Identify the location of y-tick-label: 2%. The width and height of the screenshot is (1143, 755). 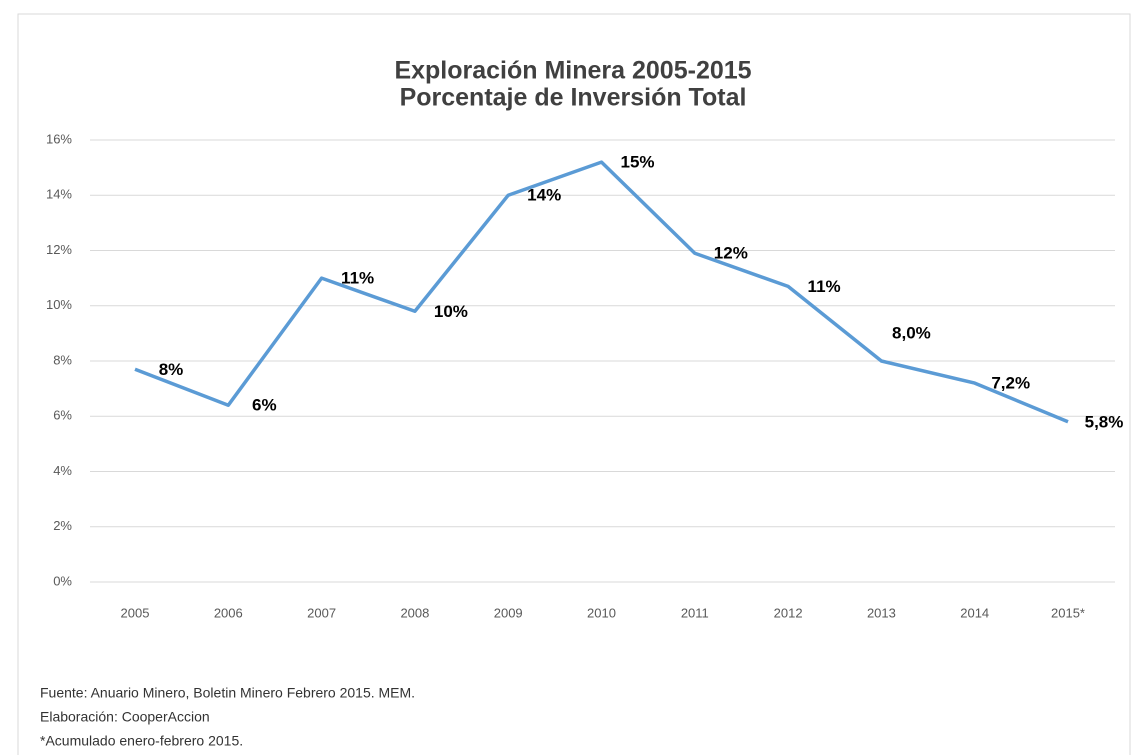
(62, 525).